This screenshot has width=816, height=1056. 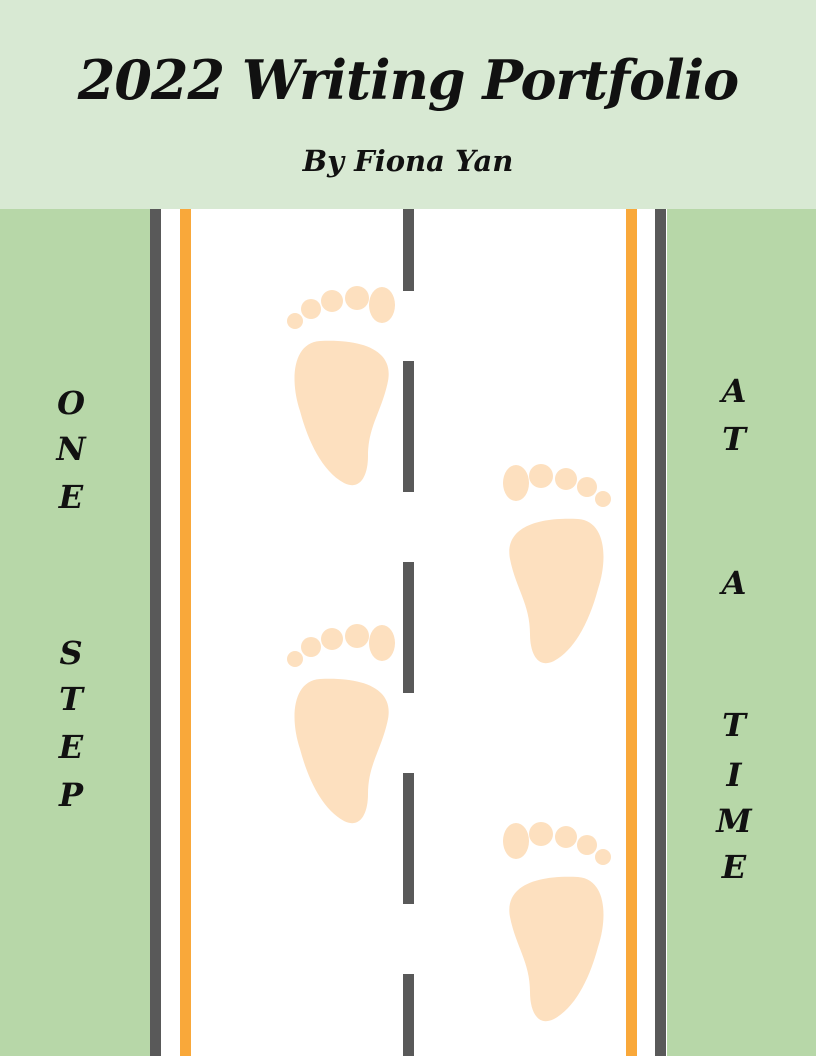 I want to click on author-subtitle: By Fiona Yan, so click(x=408, y=161).